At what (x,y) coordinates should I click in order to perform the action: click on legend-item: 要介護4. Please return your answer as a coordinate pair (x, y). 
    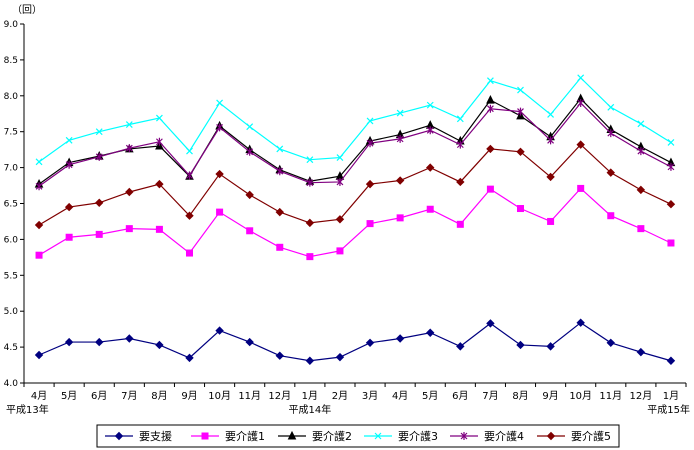
    Looking at the image, I should click on (487, 436).